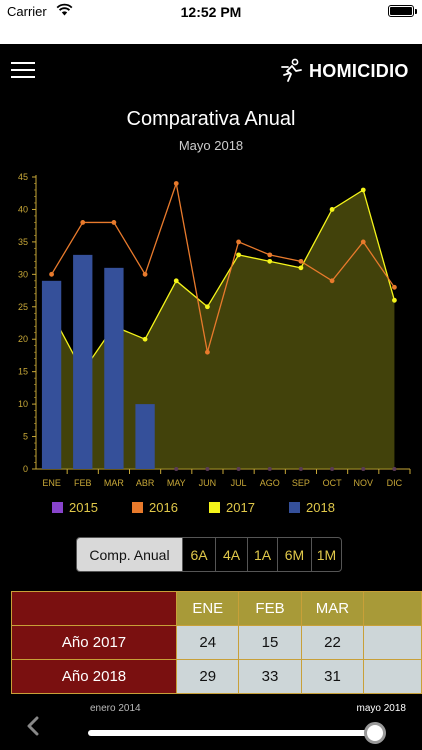 The height and width of the screenshot is (750, 422). Describe the element at coordinates (163, 507) in the screenshot. I see `legend-label: 2016` at that location.